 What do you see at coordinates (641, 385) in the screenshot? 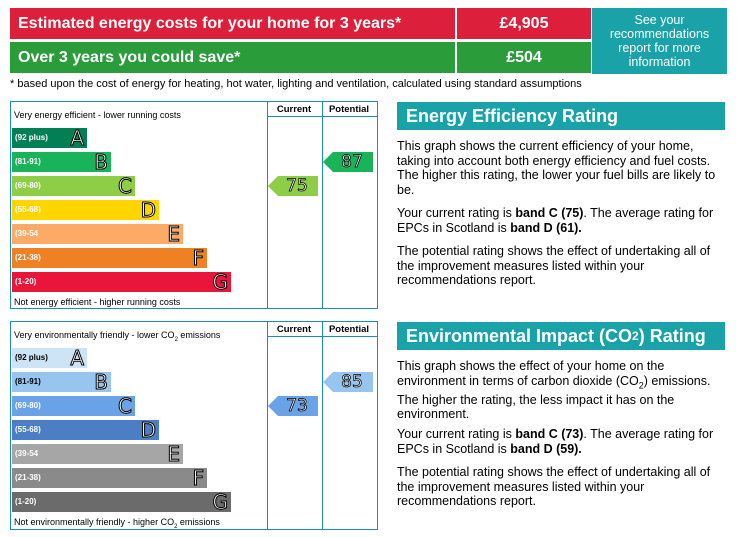
I see `text-sub: 2` at bounding box center [641, 385].